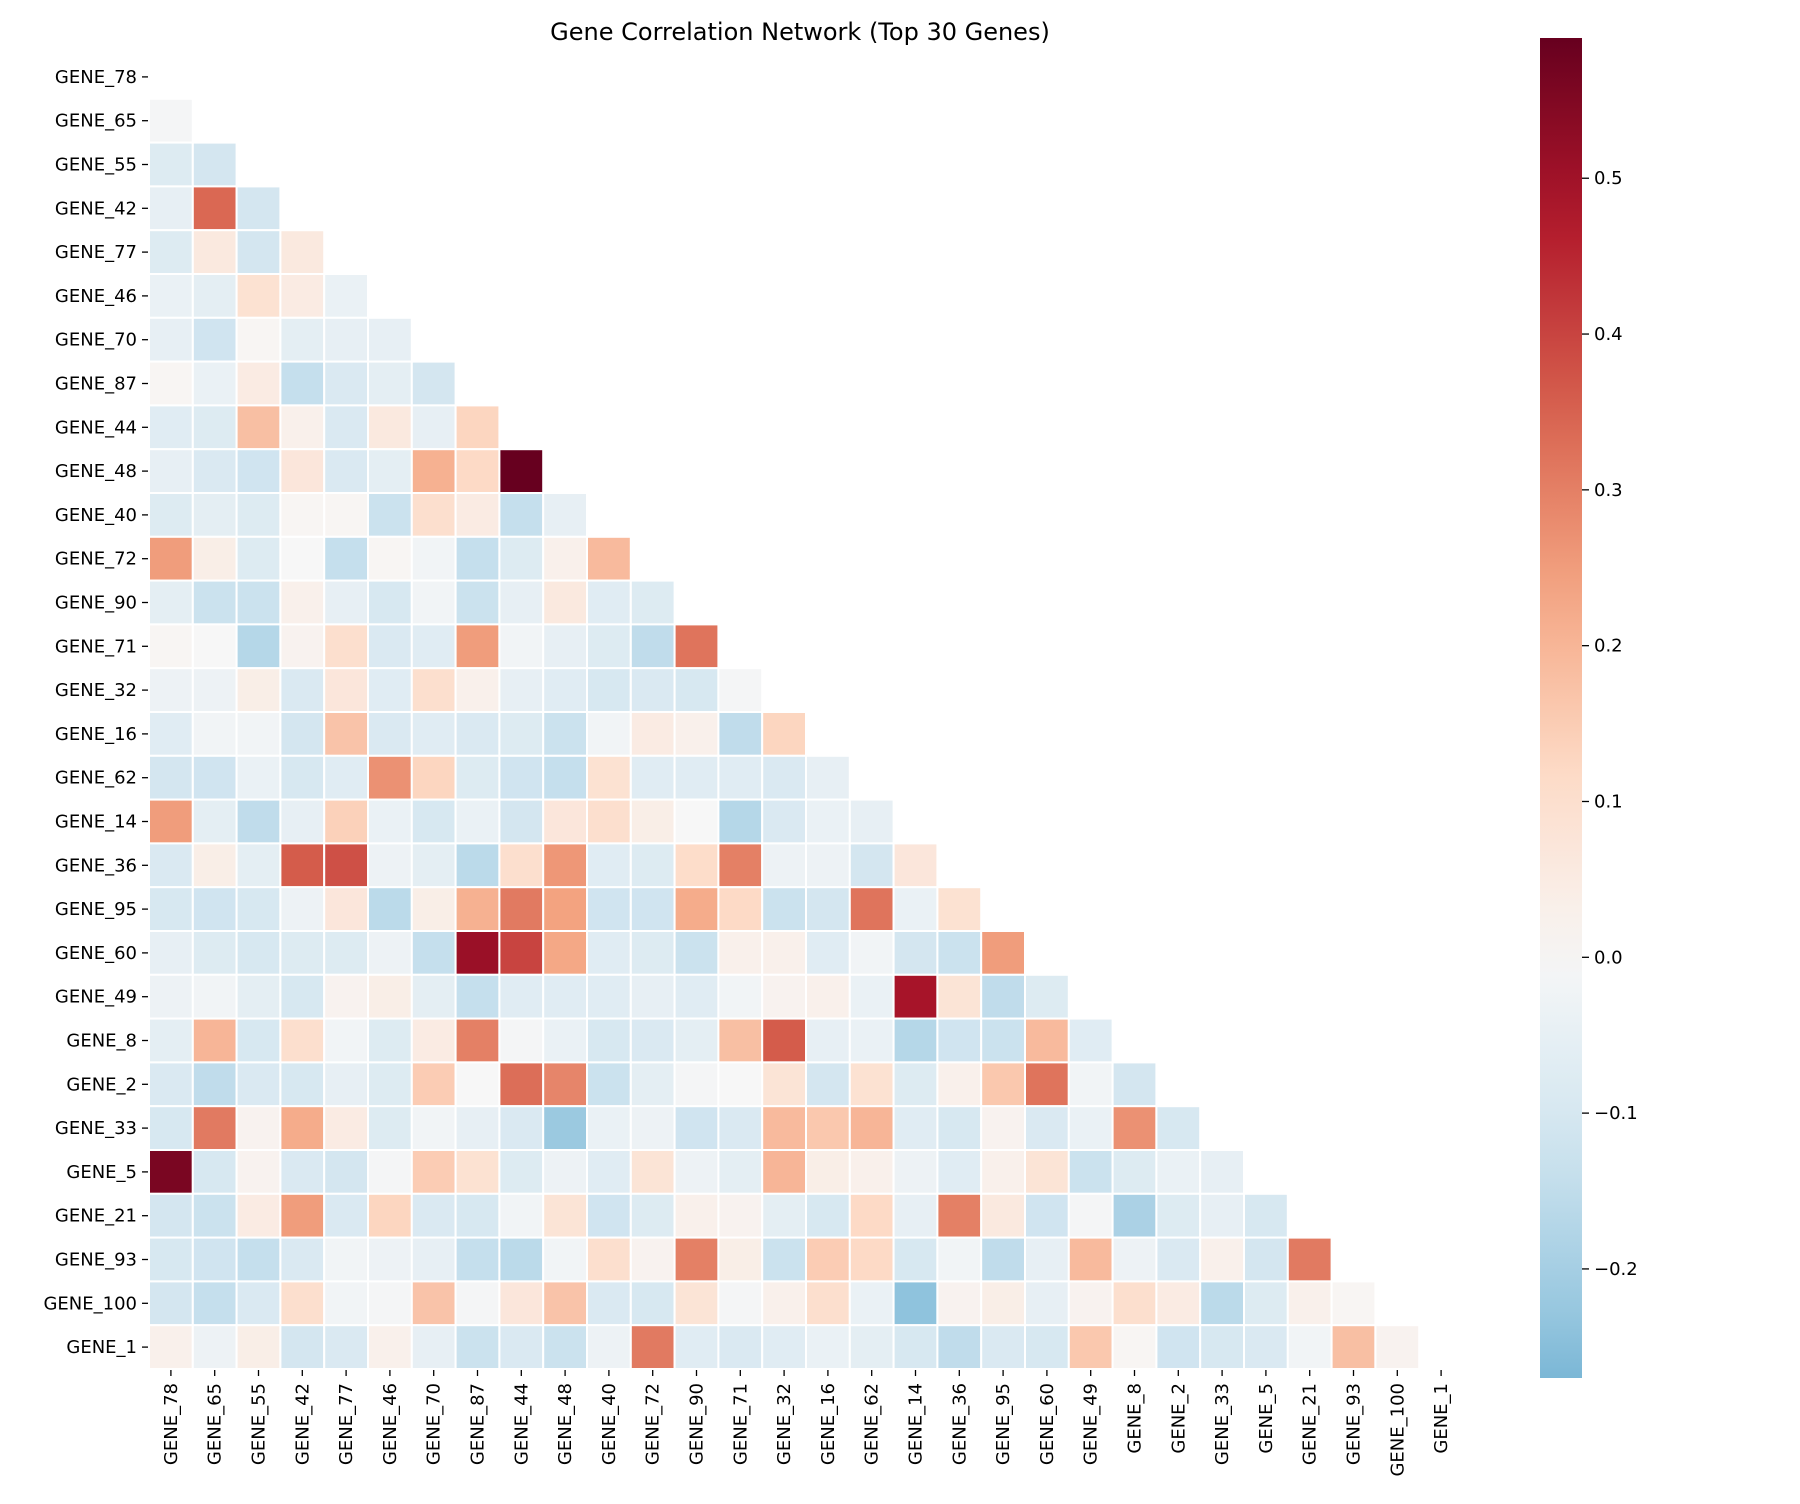 The width and height of the screenshot is (1800, 1504). What do you see at coordinates (101, 1172) in the screenshot?
I see `y-tick-label: GENE_5` at bounding box center [101, 1172].